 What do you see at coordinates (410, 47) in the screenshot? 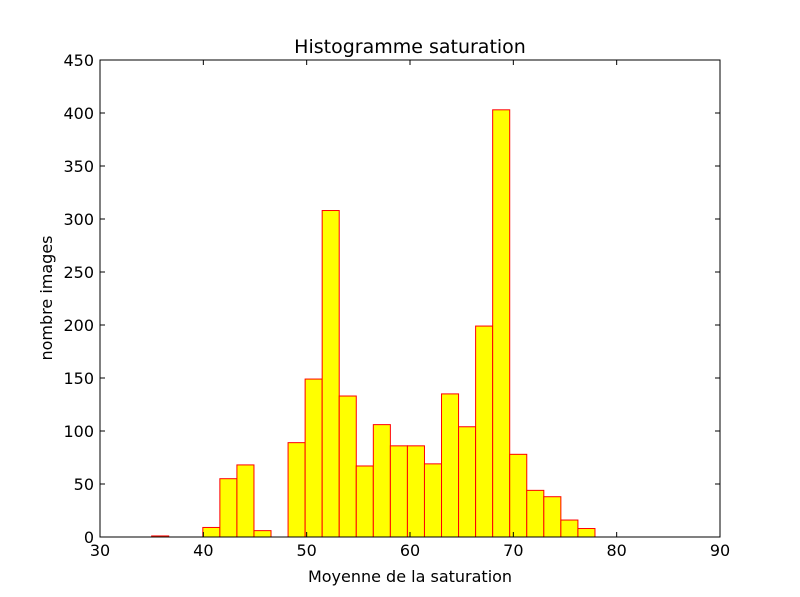
I see `chart-title: Histogramme saturation` at bounding box center [410, 47].